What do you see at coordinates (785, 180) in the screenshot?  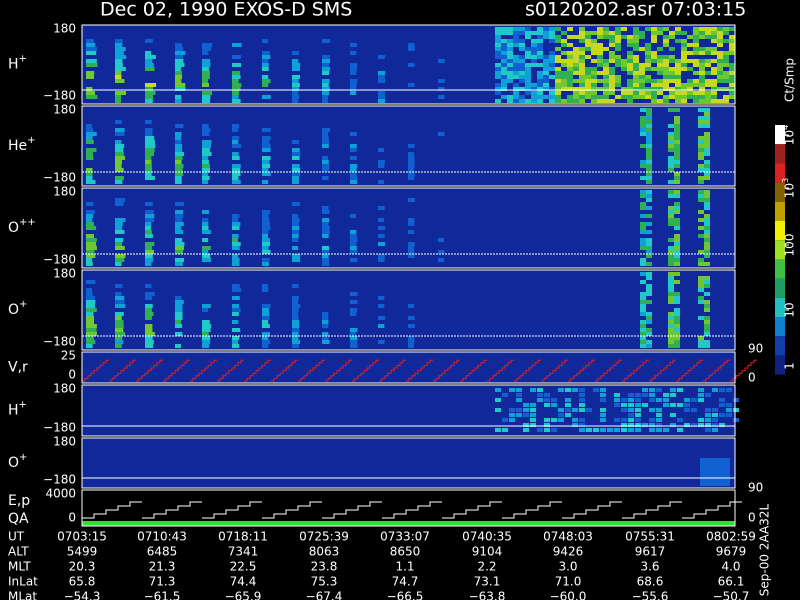 I see `colorbar-tick-exponent: 3` at bounding box center [785, 180].